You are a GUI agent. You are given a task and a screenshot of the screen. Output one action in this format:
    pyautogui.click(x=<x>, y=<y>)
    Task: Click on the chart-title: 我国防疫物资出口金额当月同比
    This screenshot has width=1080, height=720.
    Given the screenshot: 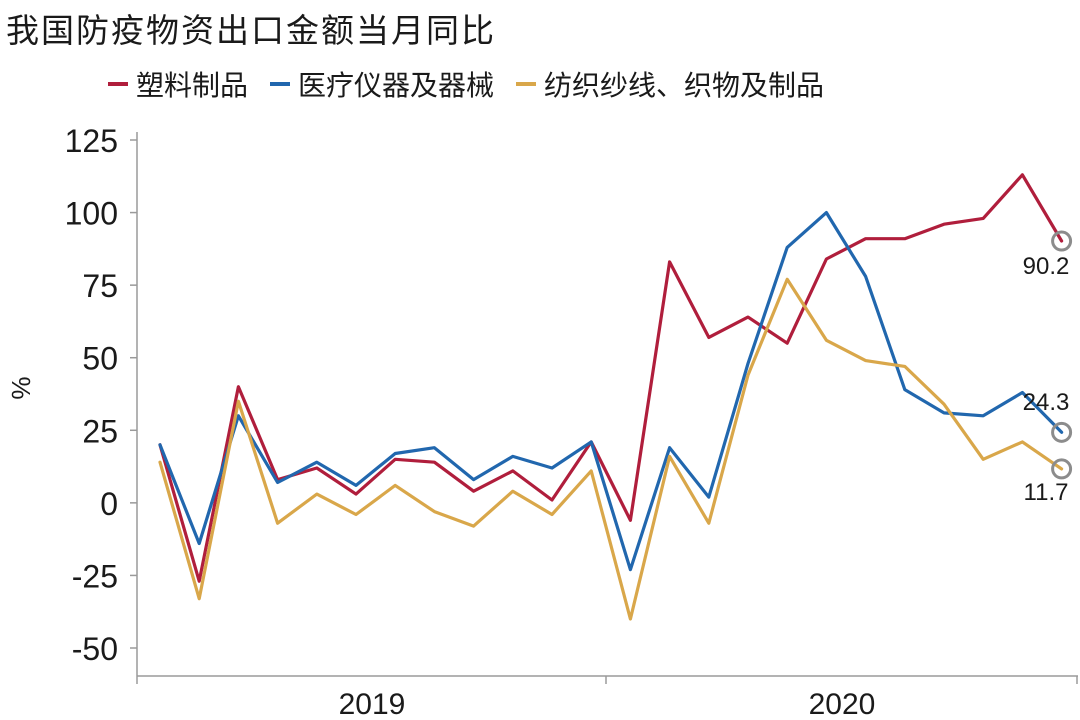 What is the action you would take?
    pyautogui.click(x=251, y=30)
    